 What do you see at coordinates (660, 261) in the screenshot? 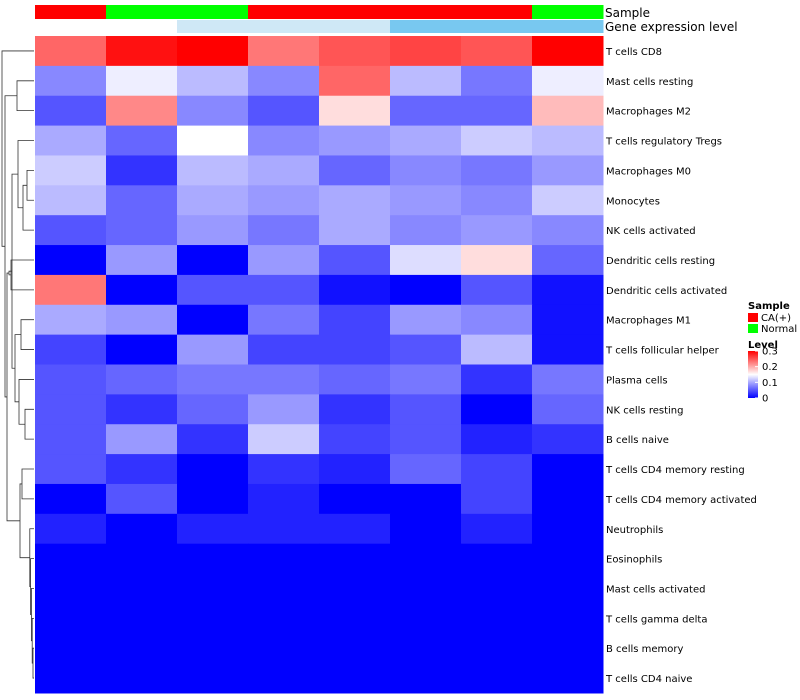
I see `row-label: Dendritic cells resting` at bounding box center [660, 261].